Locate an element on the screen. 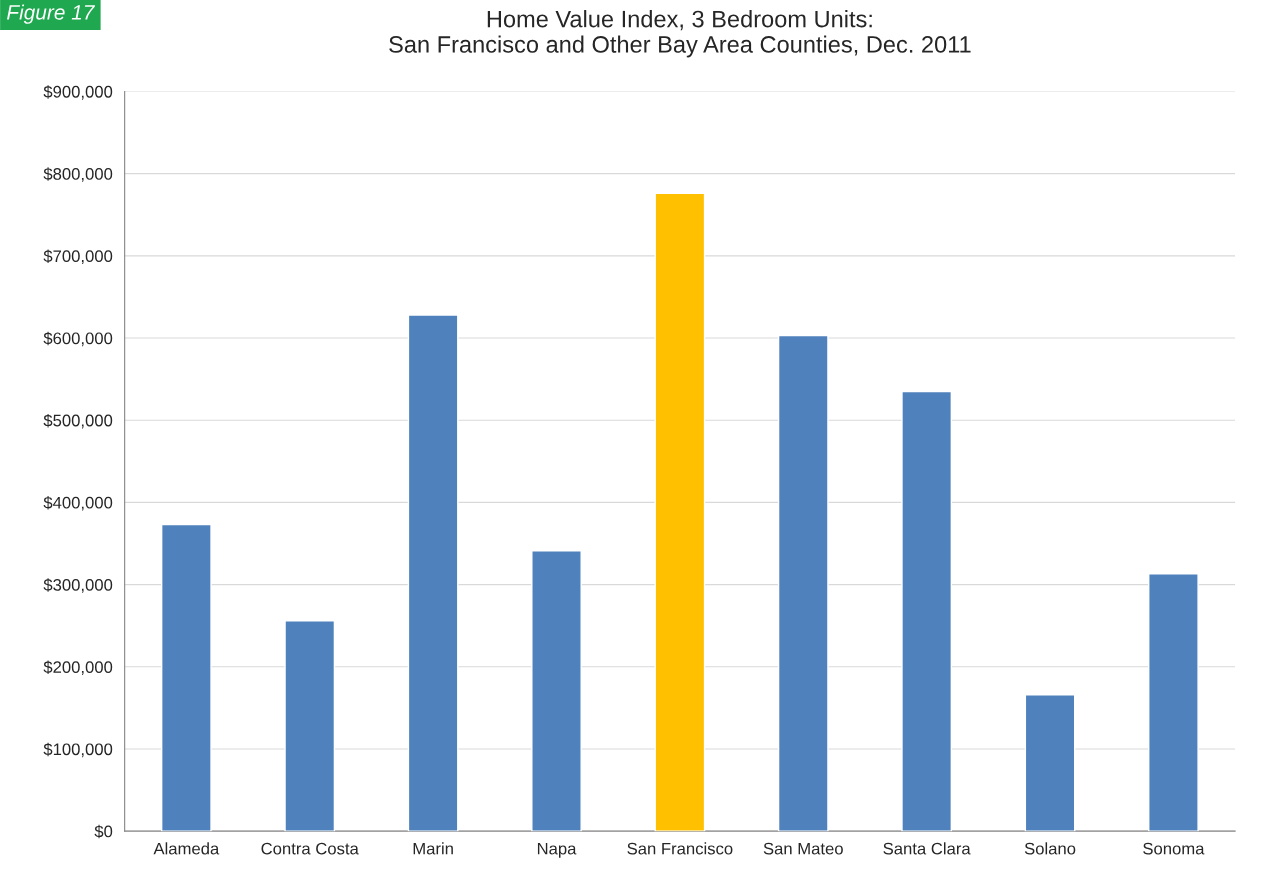  x-tick-label: San Mateo is located at coordinates (803, 848).